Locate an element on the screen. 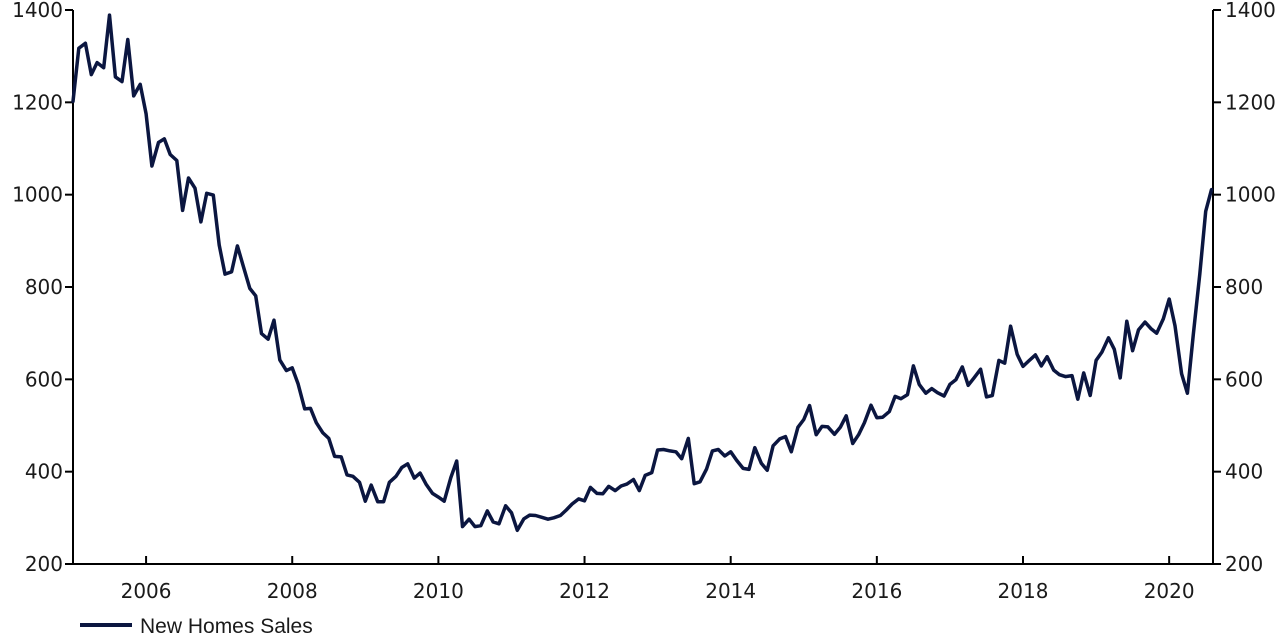  y-tick-label-left: 200 is located at coordinates (44, 564).